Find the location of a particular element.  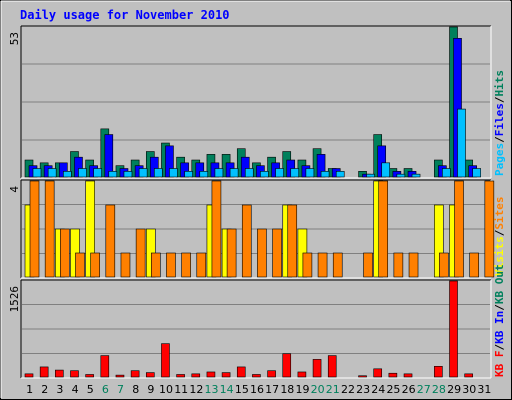

x-tick-label-day-11: 11 is located at coordinates (181, 389).